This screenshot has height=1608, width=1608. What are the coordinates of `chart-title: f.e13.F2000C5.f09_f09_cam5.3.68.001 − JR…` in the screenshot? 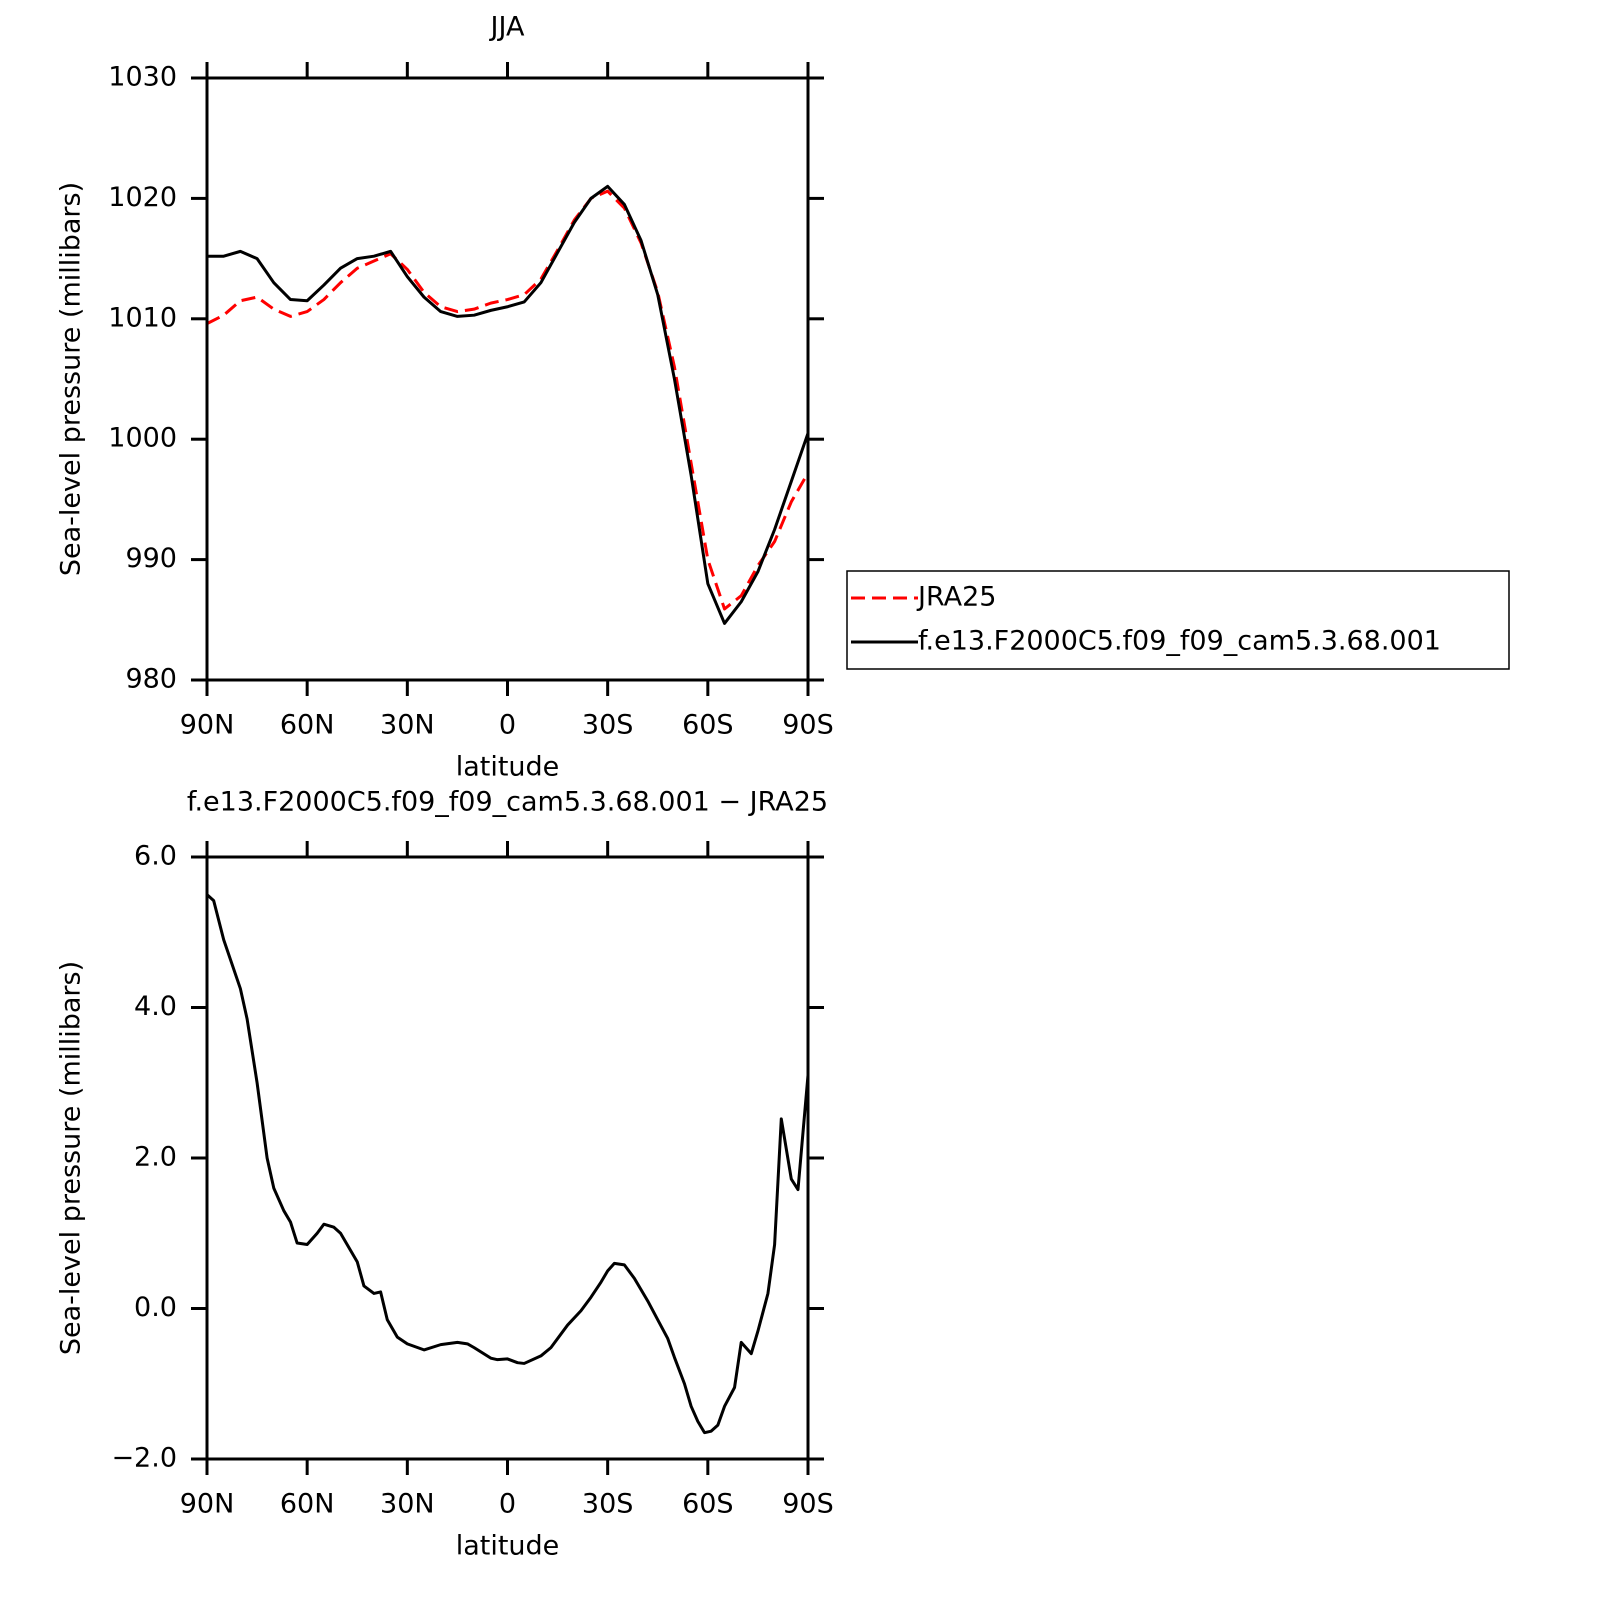 It's located at (507, 802).